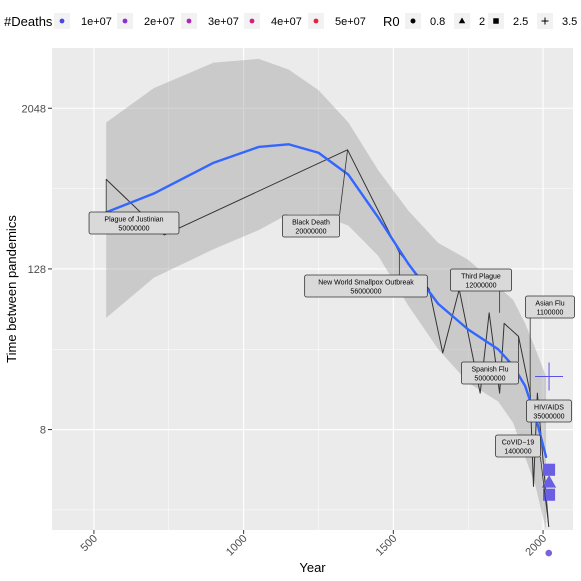 This screenshot has height=581, width=581. I want to click on annotation-spanish-flu: Spanish Flu 50000000, so click(490, 360).